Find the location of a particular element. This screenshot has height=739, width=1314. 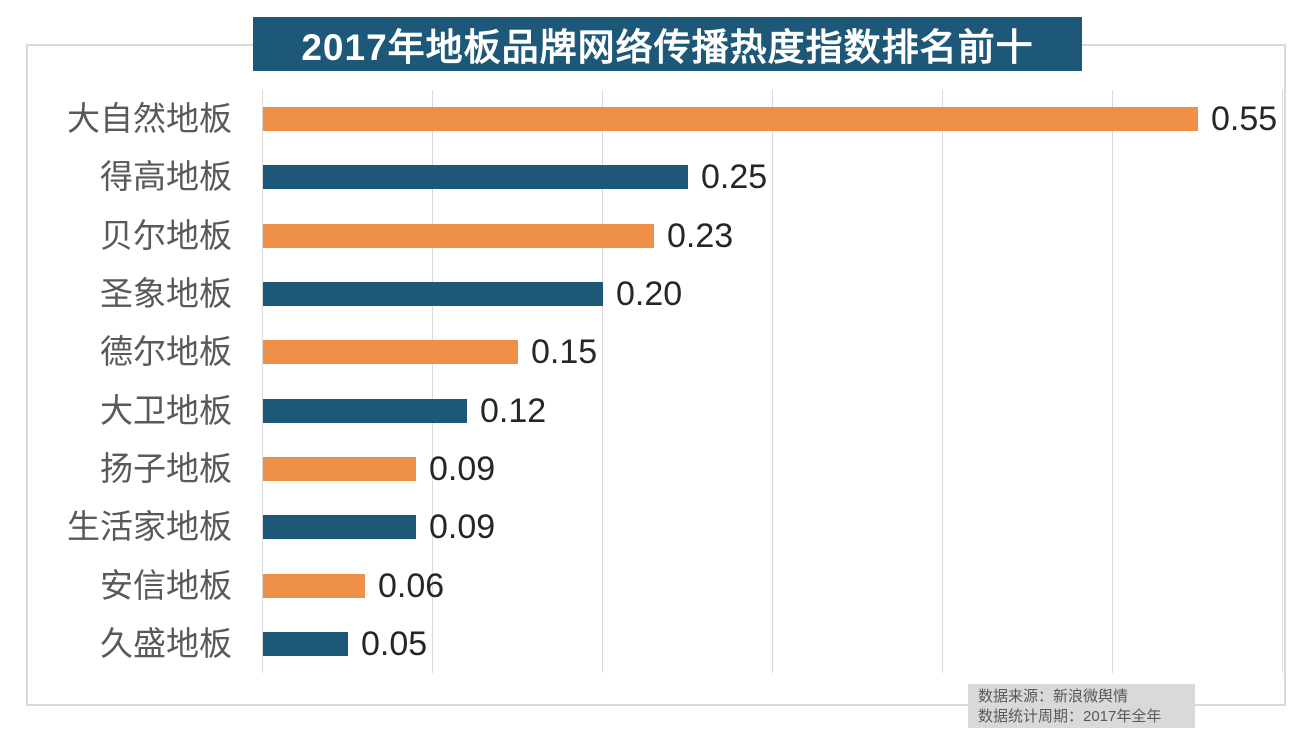

source-line-datasource: 数据来源：新浪微舆情 is located at coordinates (1053, 696).